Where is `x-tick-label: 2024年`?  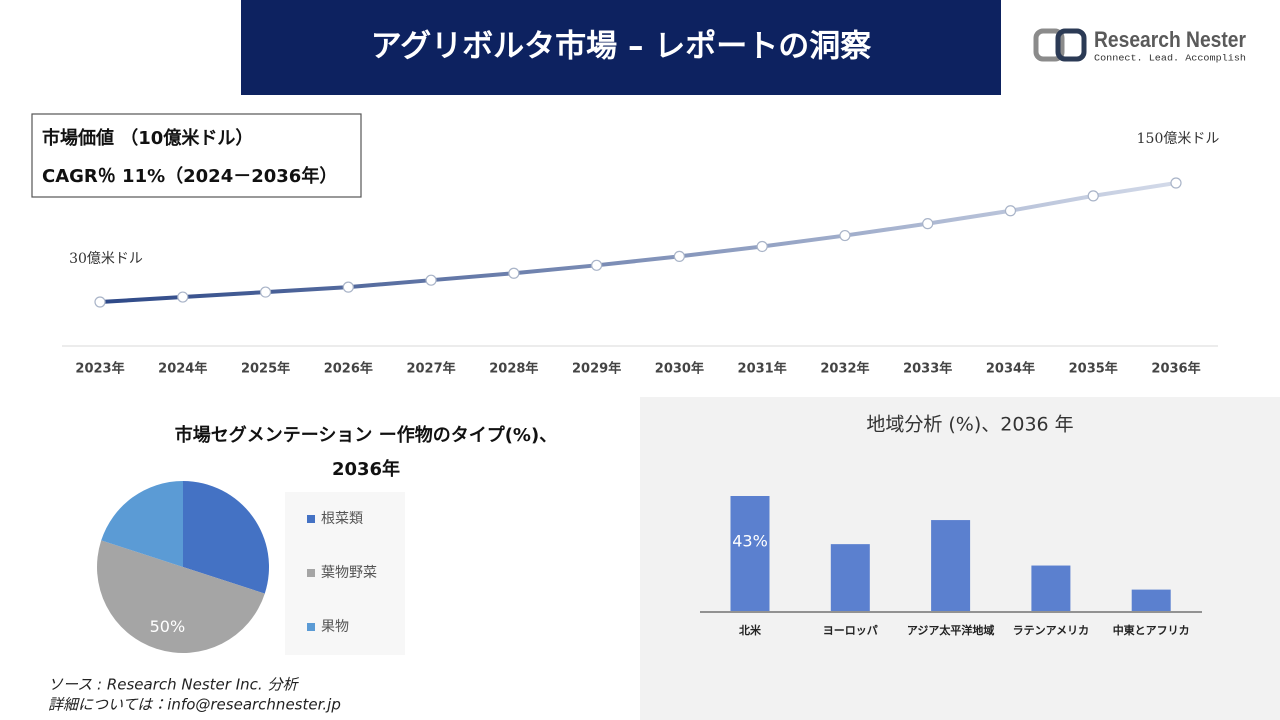 x-tick-label: 2024年 is located at coordinates (182, 369).